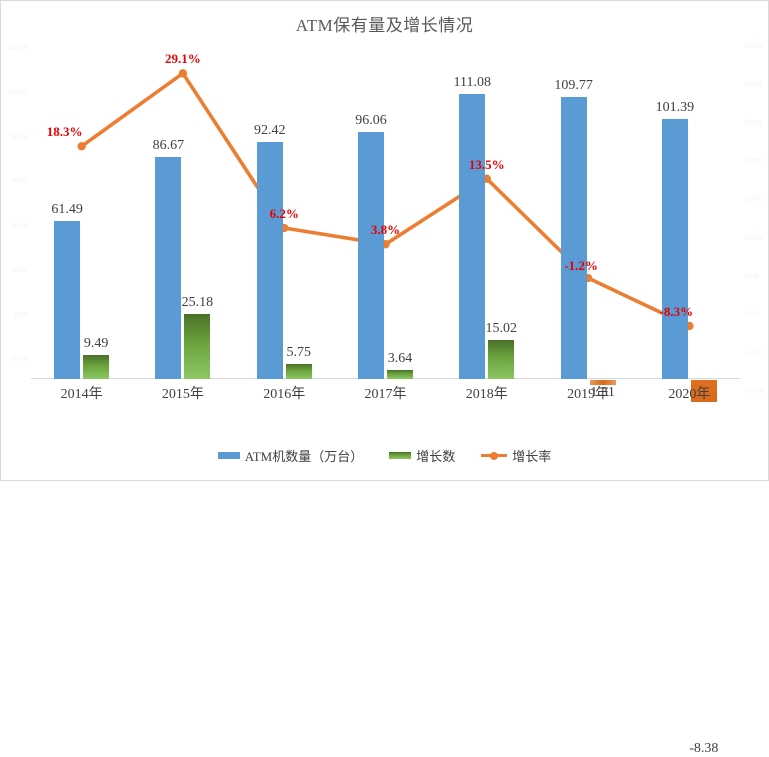 The height and width of the screenshot is (757, 769). I want to click on baseline-axis, so click(385, 378).